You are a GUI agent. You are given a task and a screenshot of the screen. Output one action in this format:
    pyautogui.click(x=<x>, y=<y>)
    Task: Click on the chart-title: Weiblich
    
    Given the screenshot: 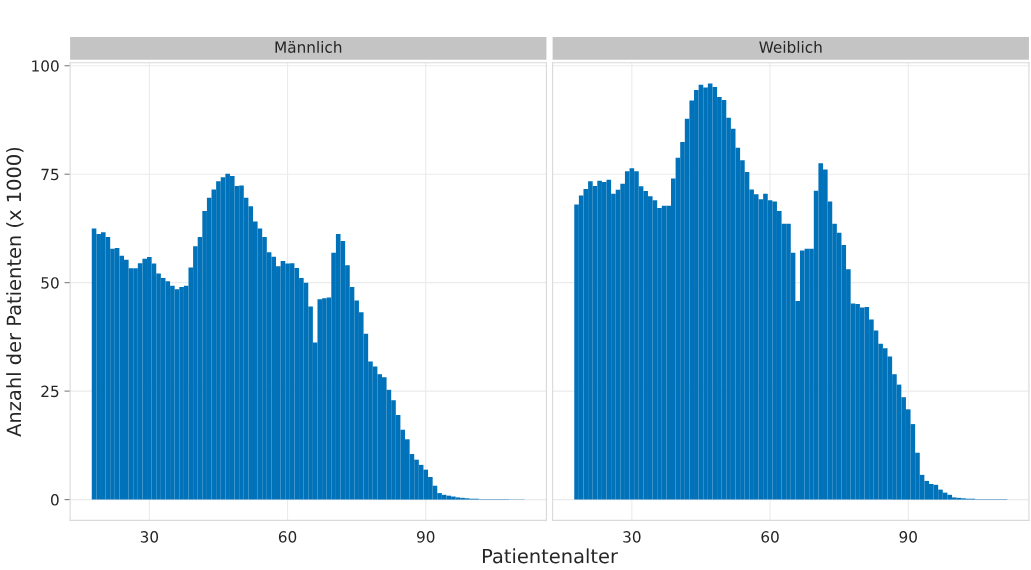 What is the action you would take?
    pyautogui.click(x=790, y=47)
    